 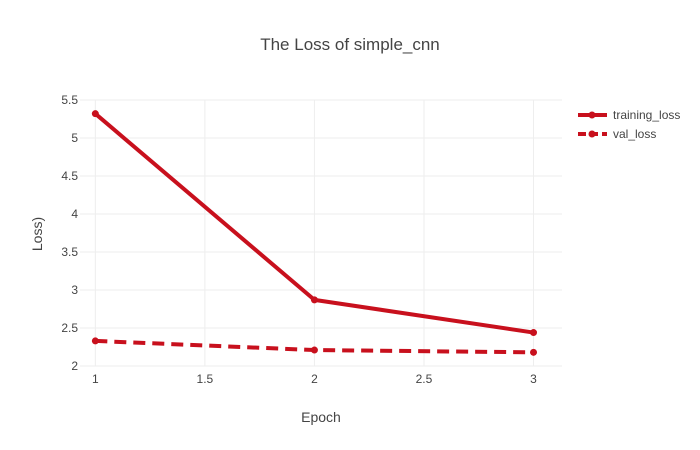 I want to click on legend-item-training-loss: training_loss, so click(x=629, y=115).